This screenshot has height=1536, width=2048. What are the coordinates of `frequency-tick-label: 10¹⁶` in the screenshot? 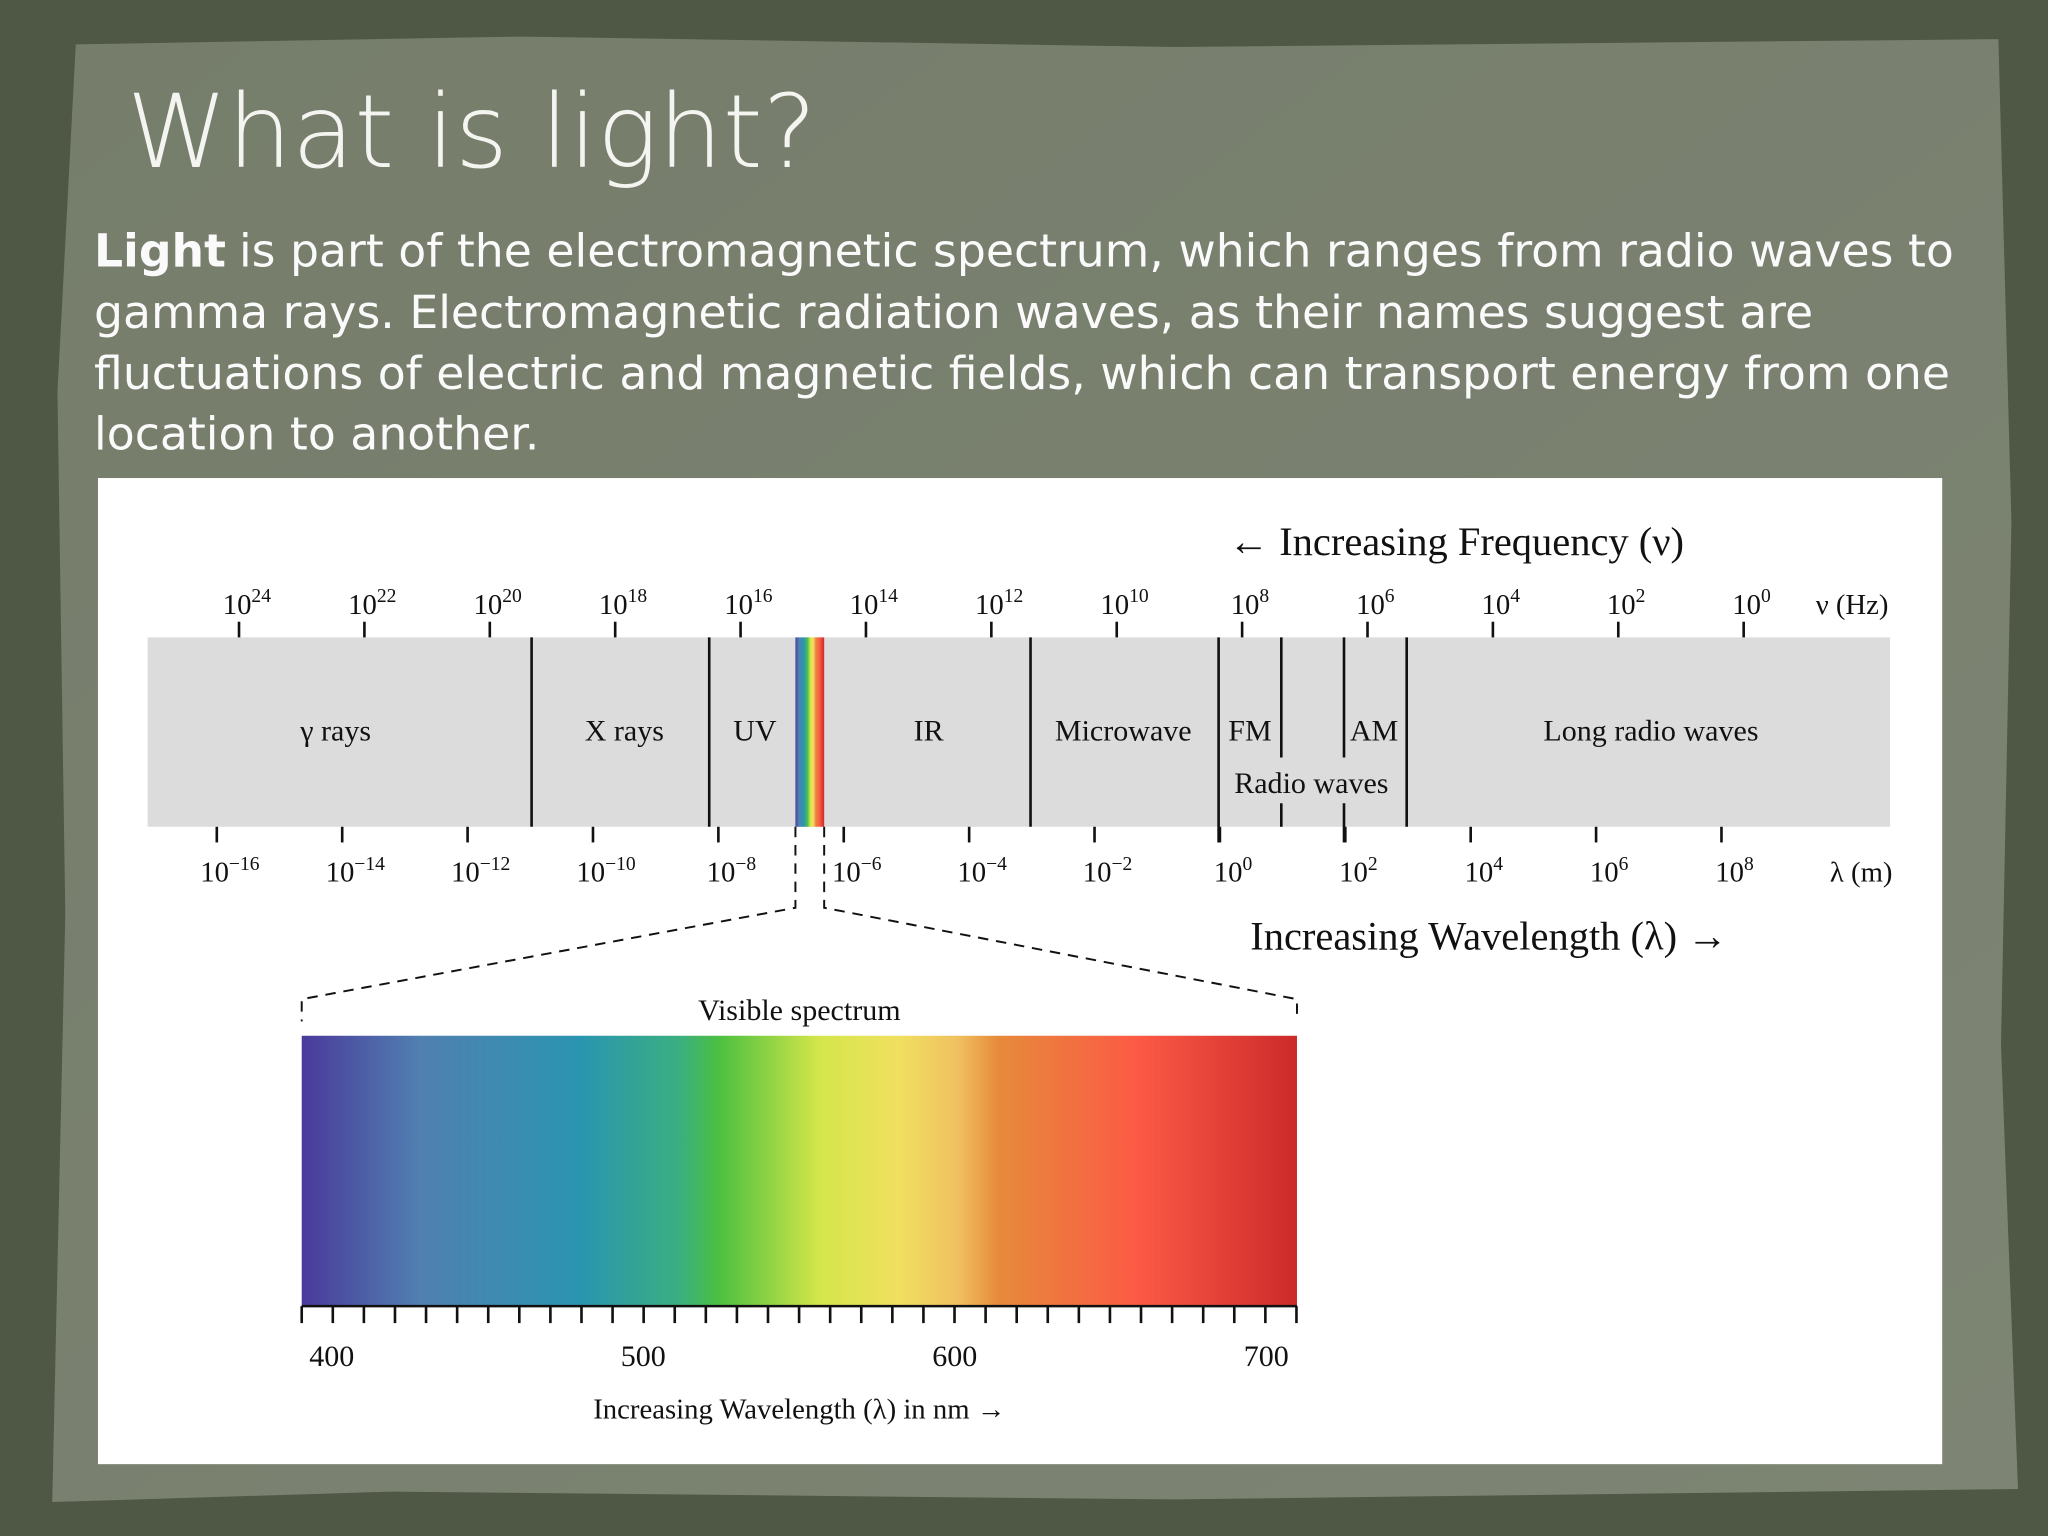 It's located at (748, 603).